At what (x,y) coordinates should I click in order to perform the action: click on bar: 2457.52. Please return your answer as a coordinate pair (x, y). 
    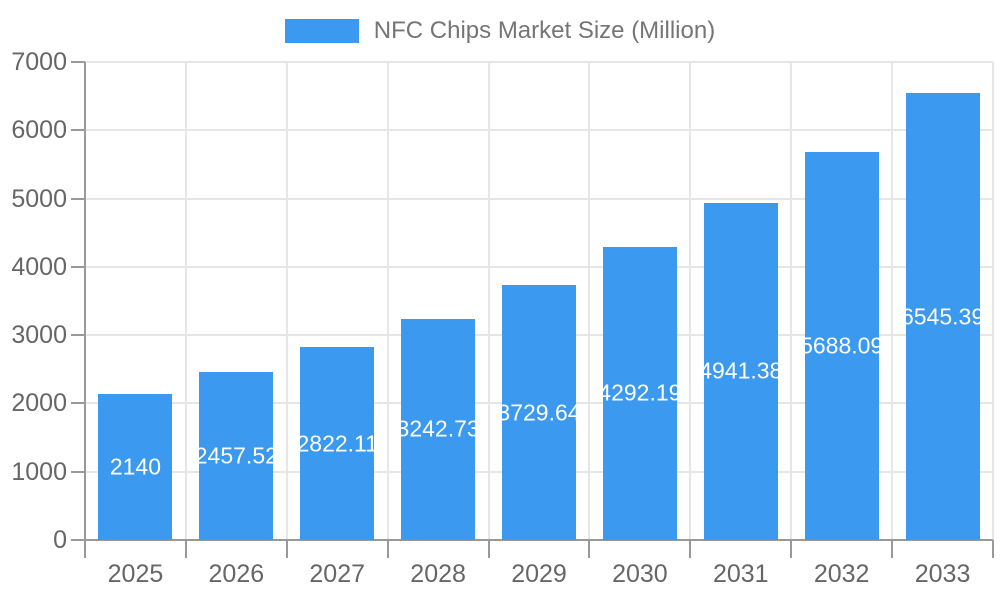
    Looking at the image, I should click on (236, 456).